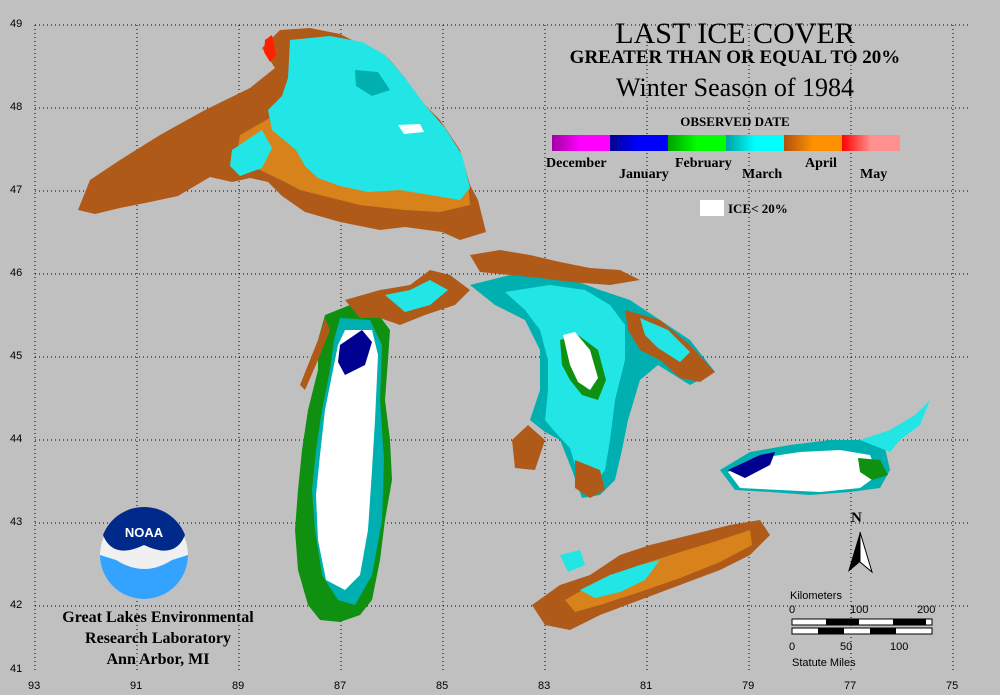  What do you see at coordinates (926, 610) in the screenshot?
I see `scale-km-tick: 200` at bounding box center [926, 610].